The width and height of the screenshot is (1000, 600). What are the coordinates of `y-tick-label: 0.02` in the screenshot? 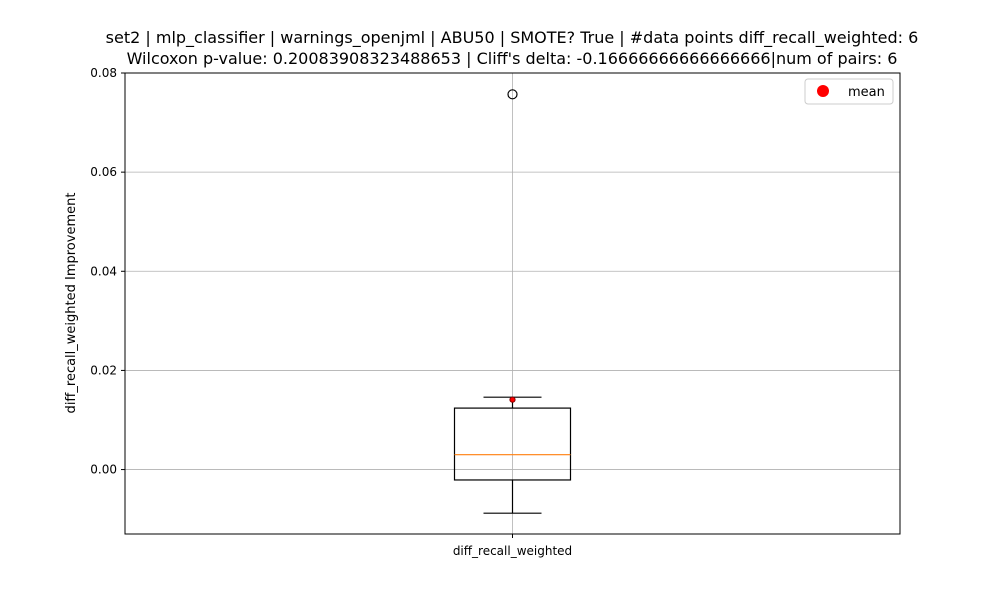 It's located at (103, 370).